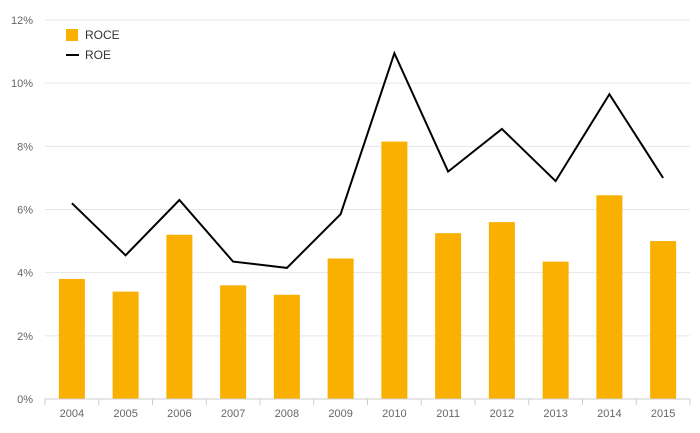 This screenshot has height=433, width=700. Describe the element at coordinates (98, 55) in the screenshot. I see `legend-roe-label: ROE` at that location.